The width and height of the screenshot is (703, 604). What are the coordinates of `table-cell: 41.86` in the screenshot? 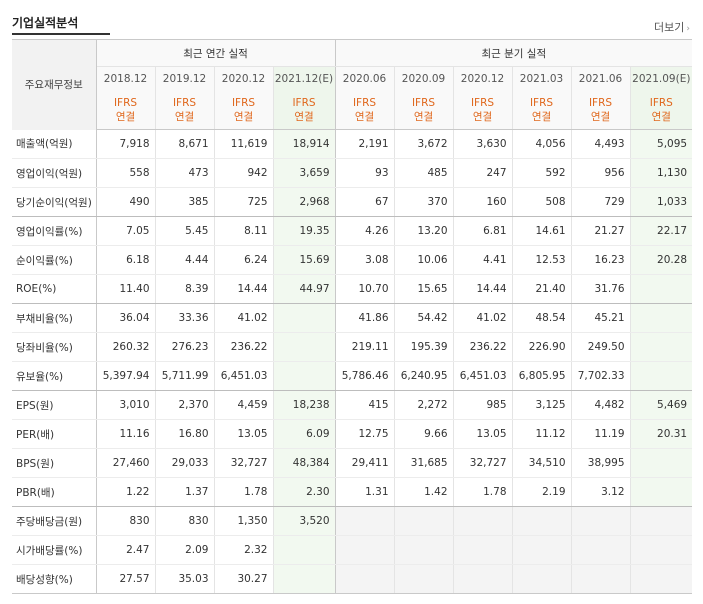 It's located at (365, 318).